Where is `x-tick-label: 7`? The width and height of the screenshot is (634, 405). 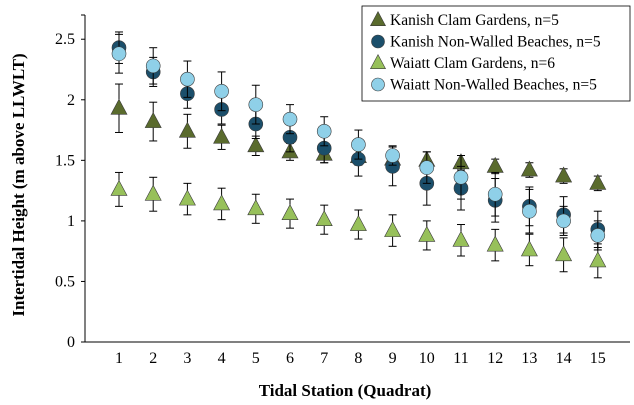
x-tick-label: 7 is located at coordinates (324, 358).